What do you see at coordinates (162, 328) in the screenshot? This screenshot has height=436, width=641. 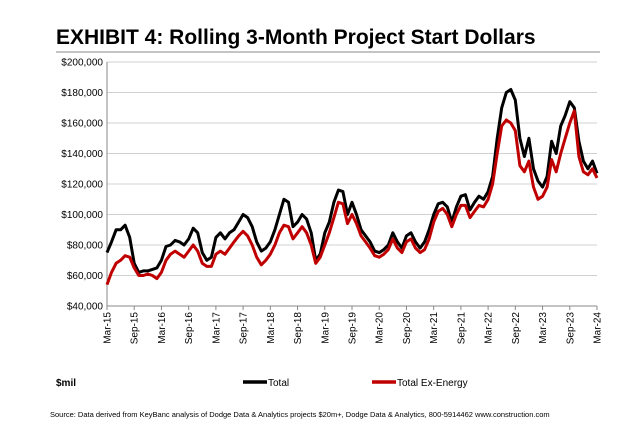 I see `x-tick-label: Mar-16` at bounding box center [162, 328].